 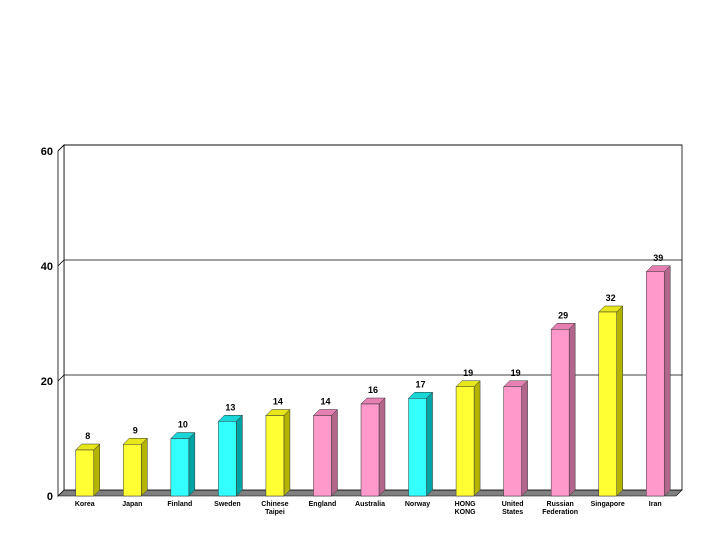 I want to click on bar-group: 13, so click(x=230, y=449).